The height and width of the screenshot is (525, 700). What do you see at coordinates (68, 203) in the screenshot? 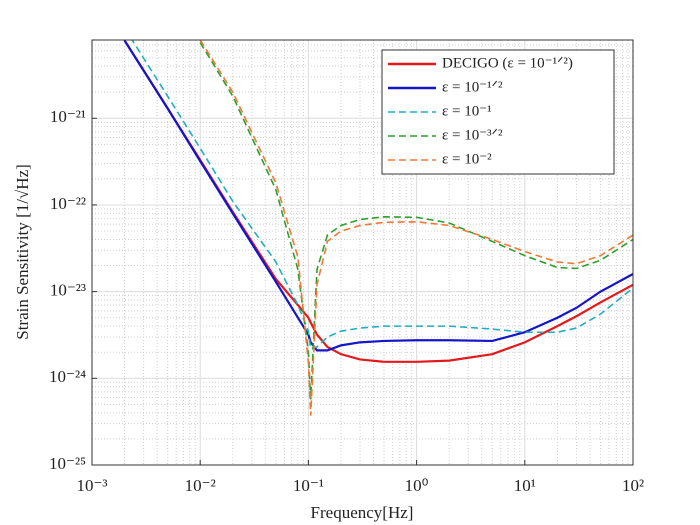
I see `y-tick-label: 10⁻²²` at bounding box center [68, 203].